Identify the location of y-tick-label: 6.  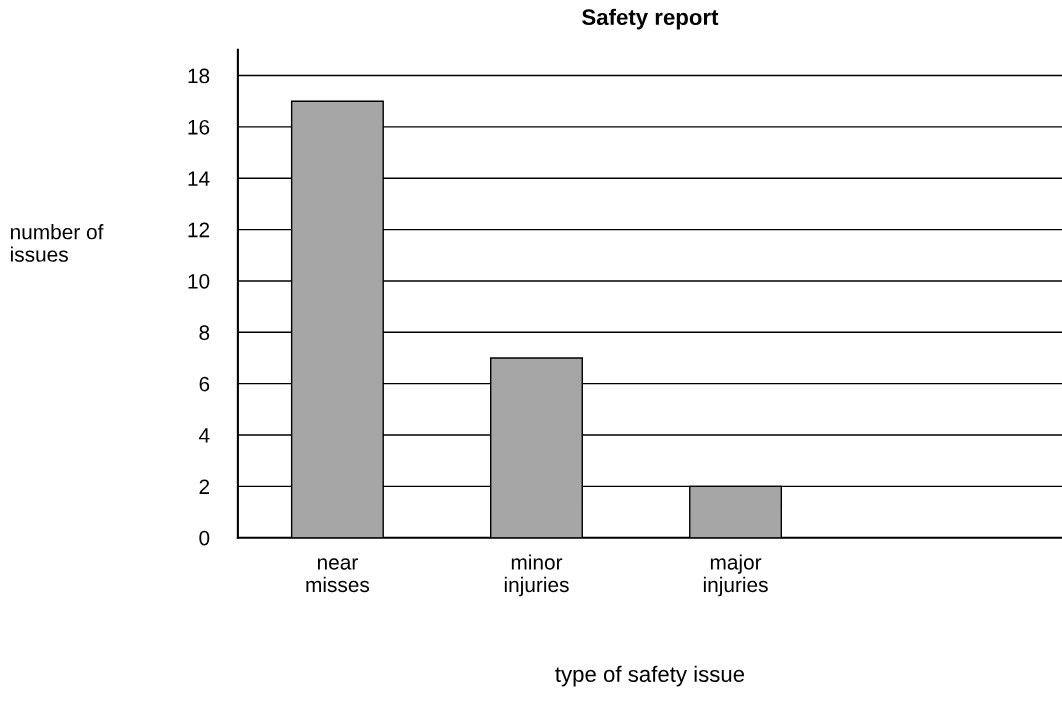
(204, 384).